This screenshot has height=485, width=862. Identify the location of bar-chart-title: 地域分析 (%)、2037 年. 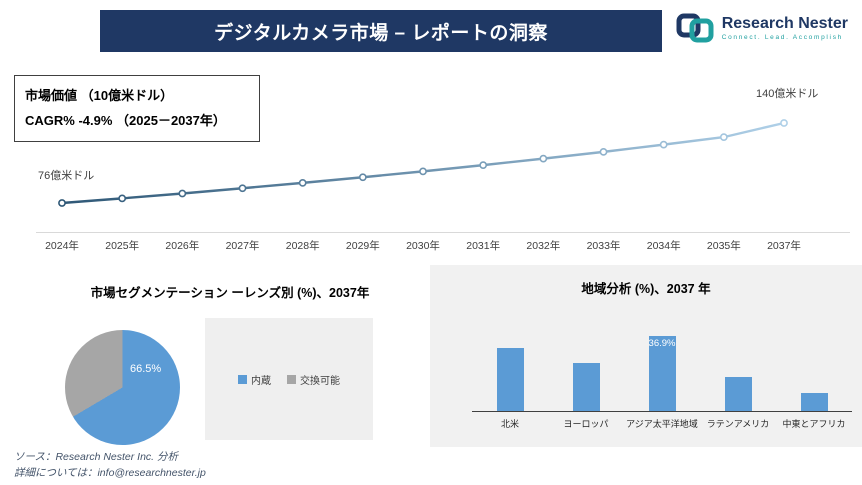
(646, 289).